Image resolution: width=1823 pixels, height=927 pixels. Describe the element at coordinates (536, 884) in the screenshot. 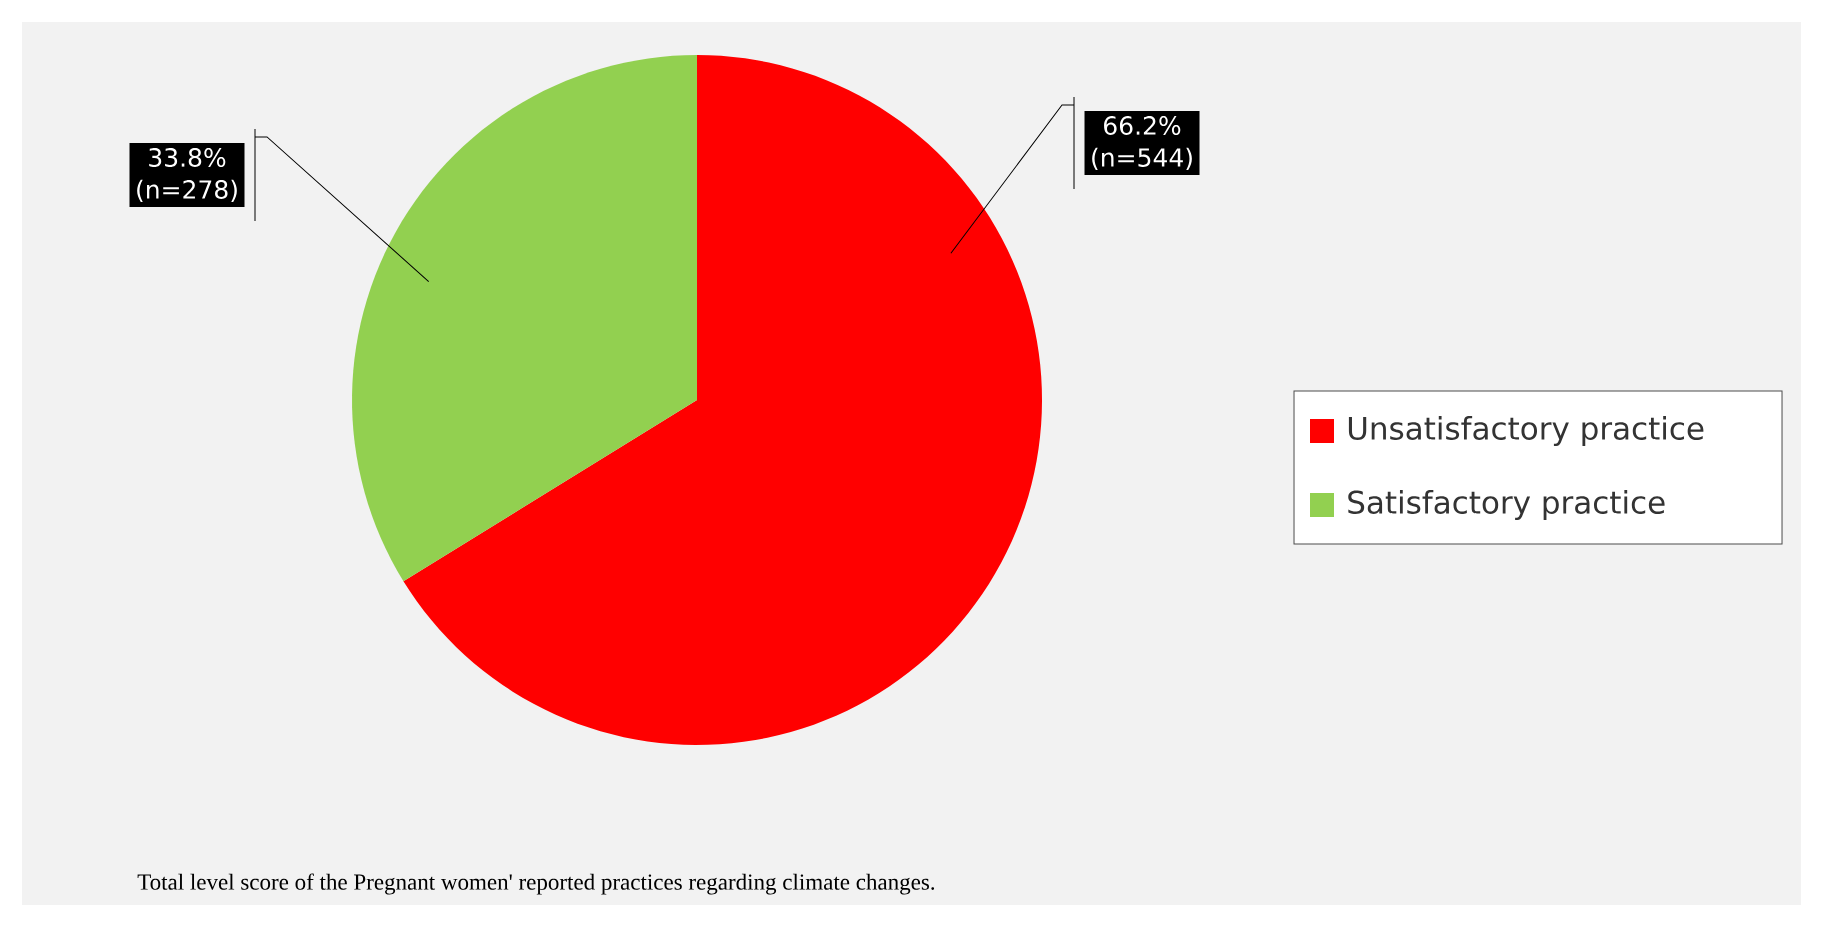

I see `text: Total level score of the Pregnant women' reported practices regarding climate changes.` at that location.